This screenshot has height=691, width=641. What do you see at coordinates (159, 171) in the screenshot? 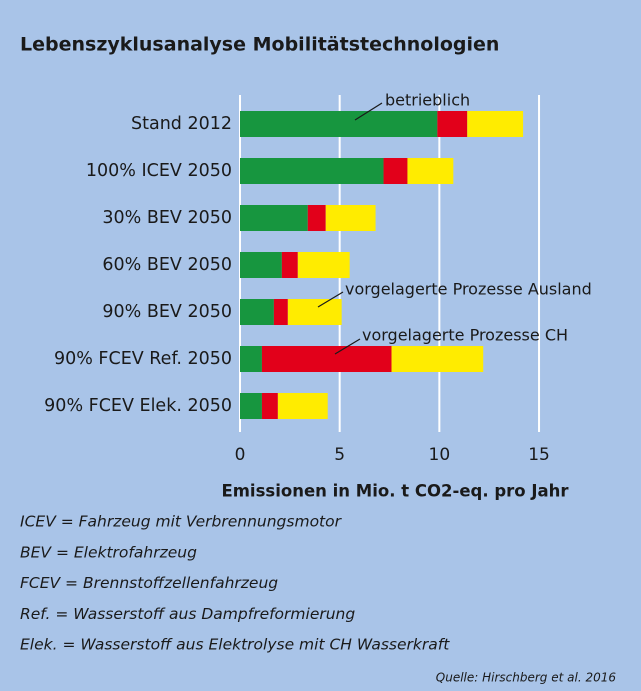
I see `y-tick-label: 100% ICEV 2050` at bounding box center [159, 171].